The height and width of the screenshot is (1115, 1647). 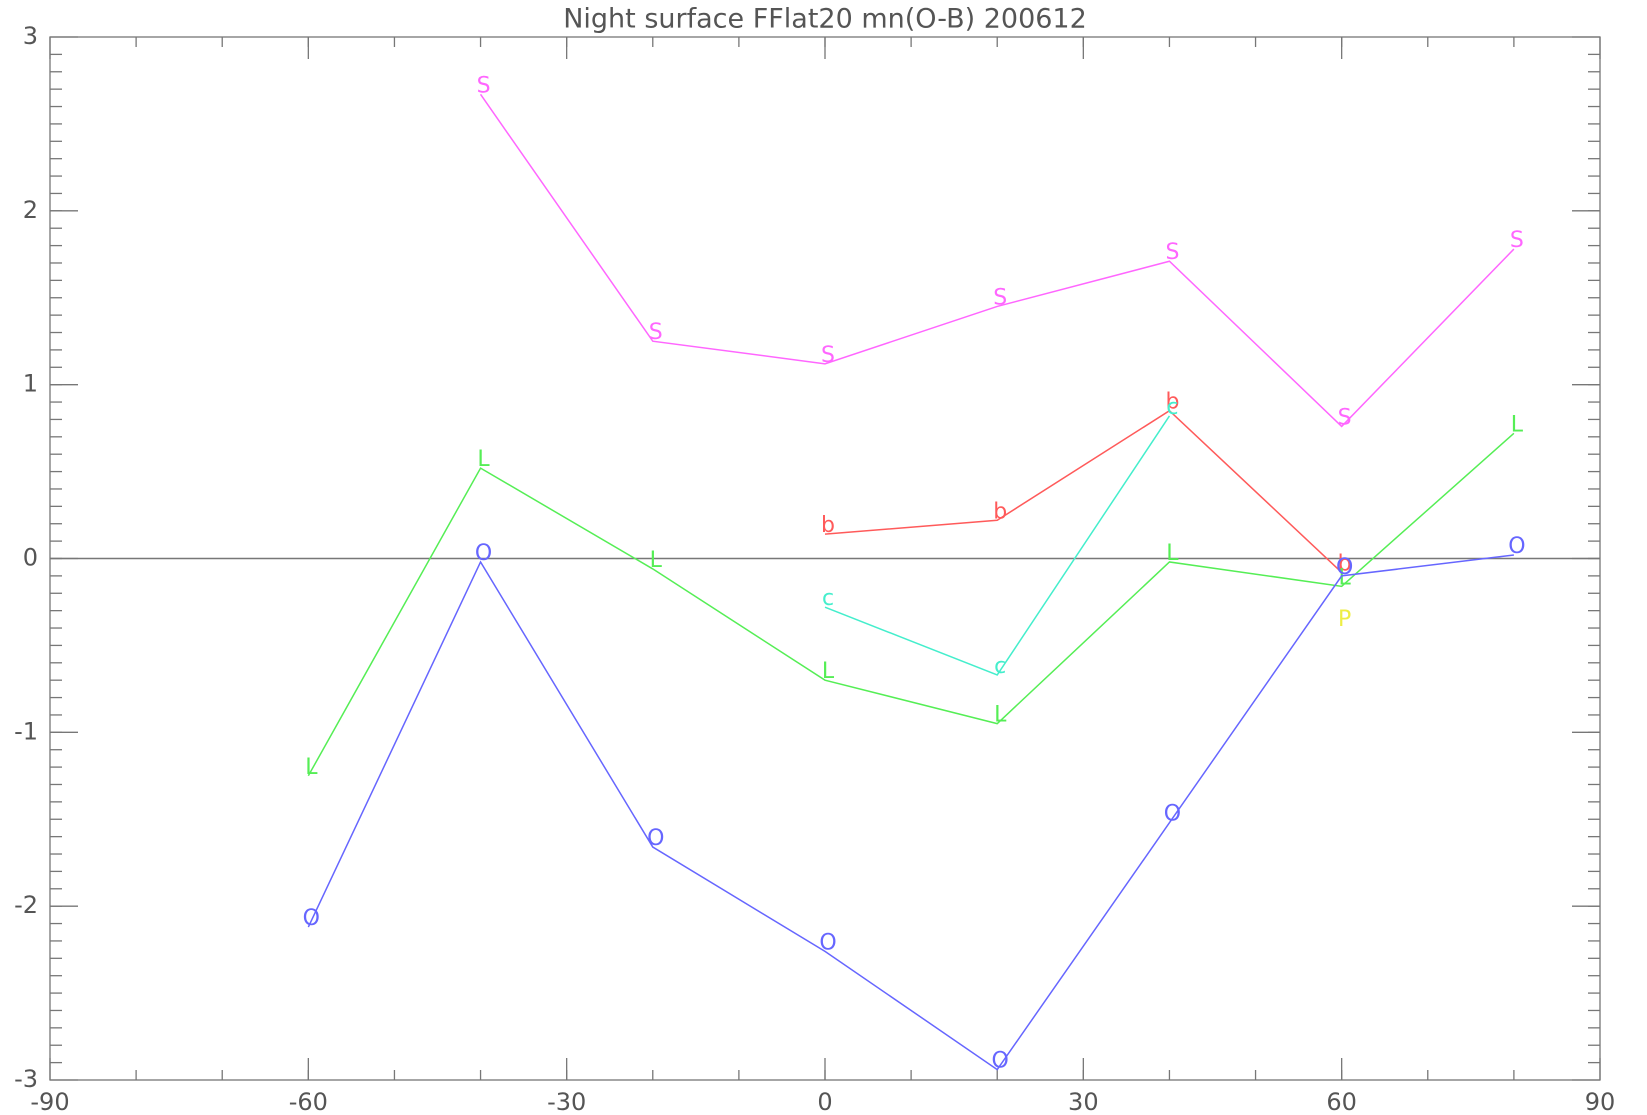 I want to click on y-tick-label: -3, so click(x=26, y=1079).